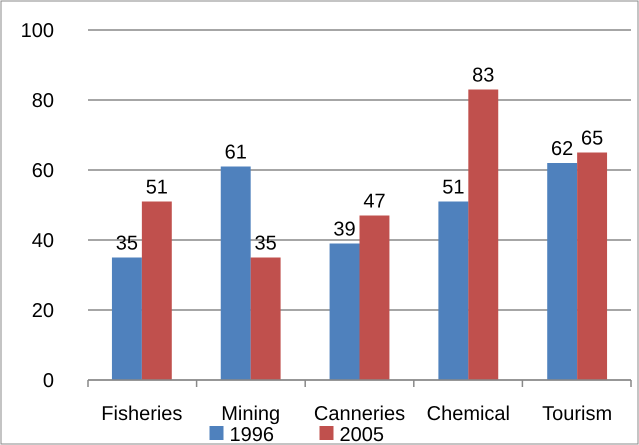 The image size is (639, 445). Describe the element at coordinates (344, 229) in the screenshot. I see `data-label: 39` at that location.